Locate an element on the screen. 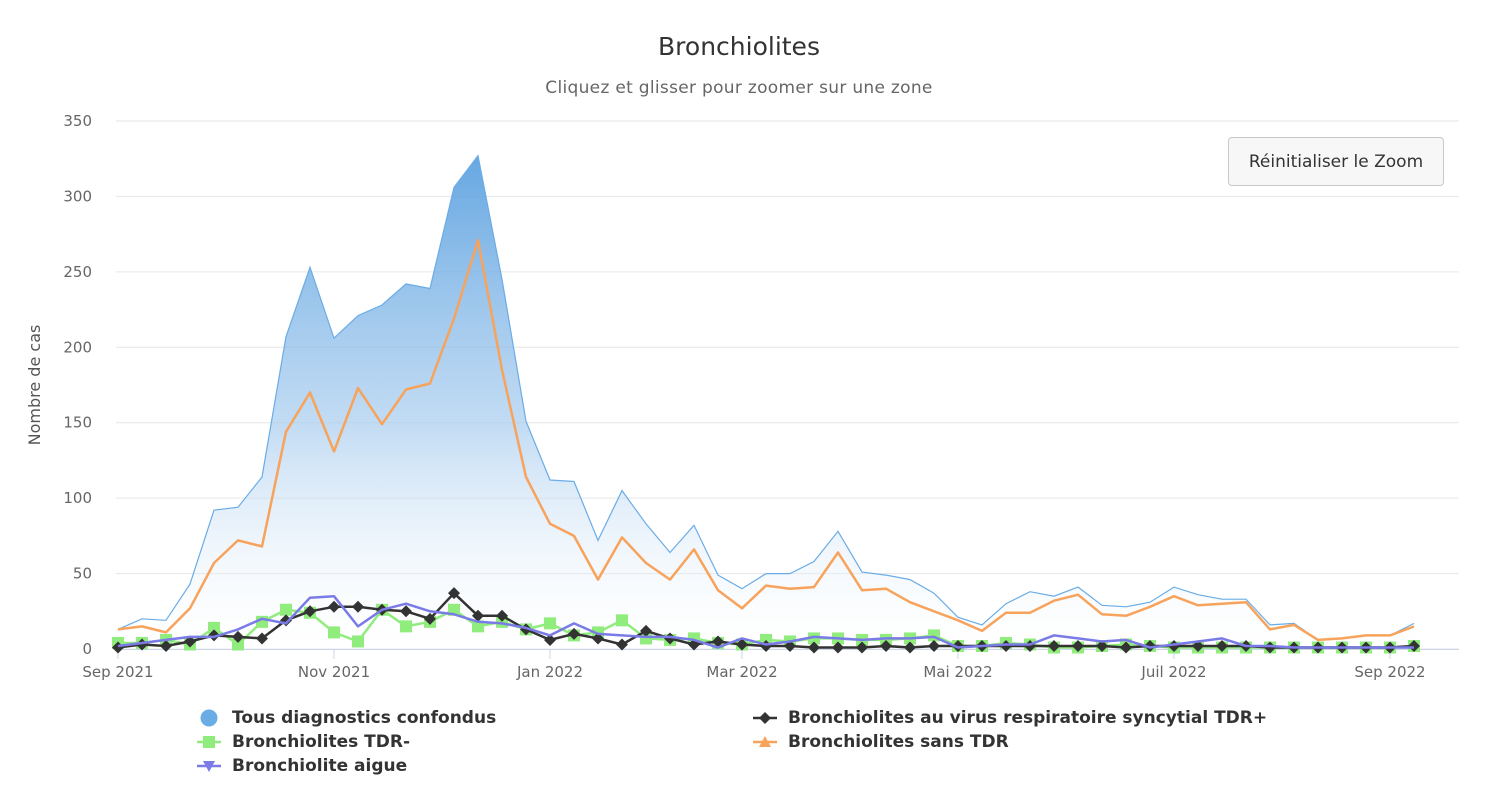  legend-label: Tous diagnostics confondus is located at coordinates (364, 718).